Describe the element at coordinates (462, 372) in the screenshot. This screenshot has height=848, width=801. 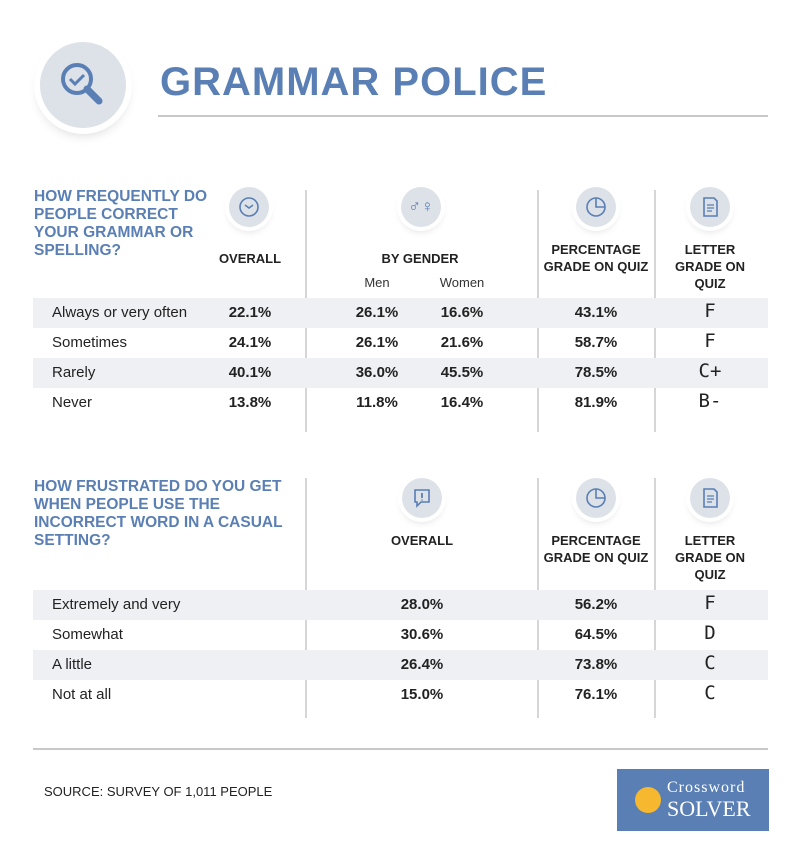
I see `women-cell: 45.5%` at that location.